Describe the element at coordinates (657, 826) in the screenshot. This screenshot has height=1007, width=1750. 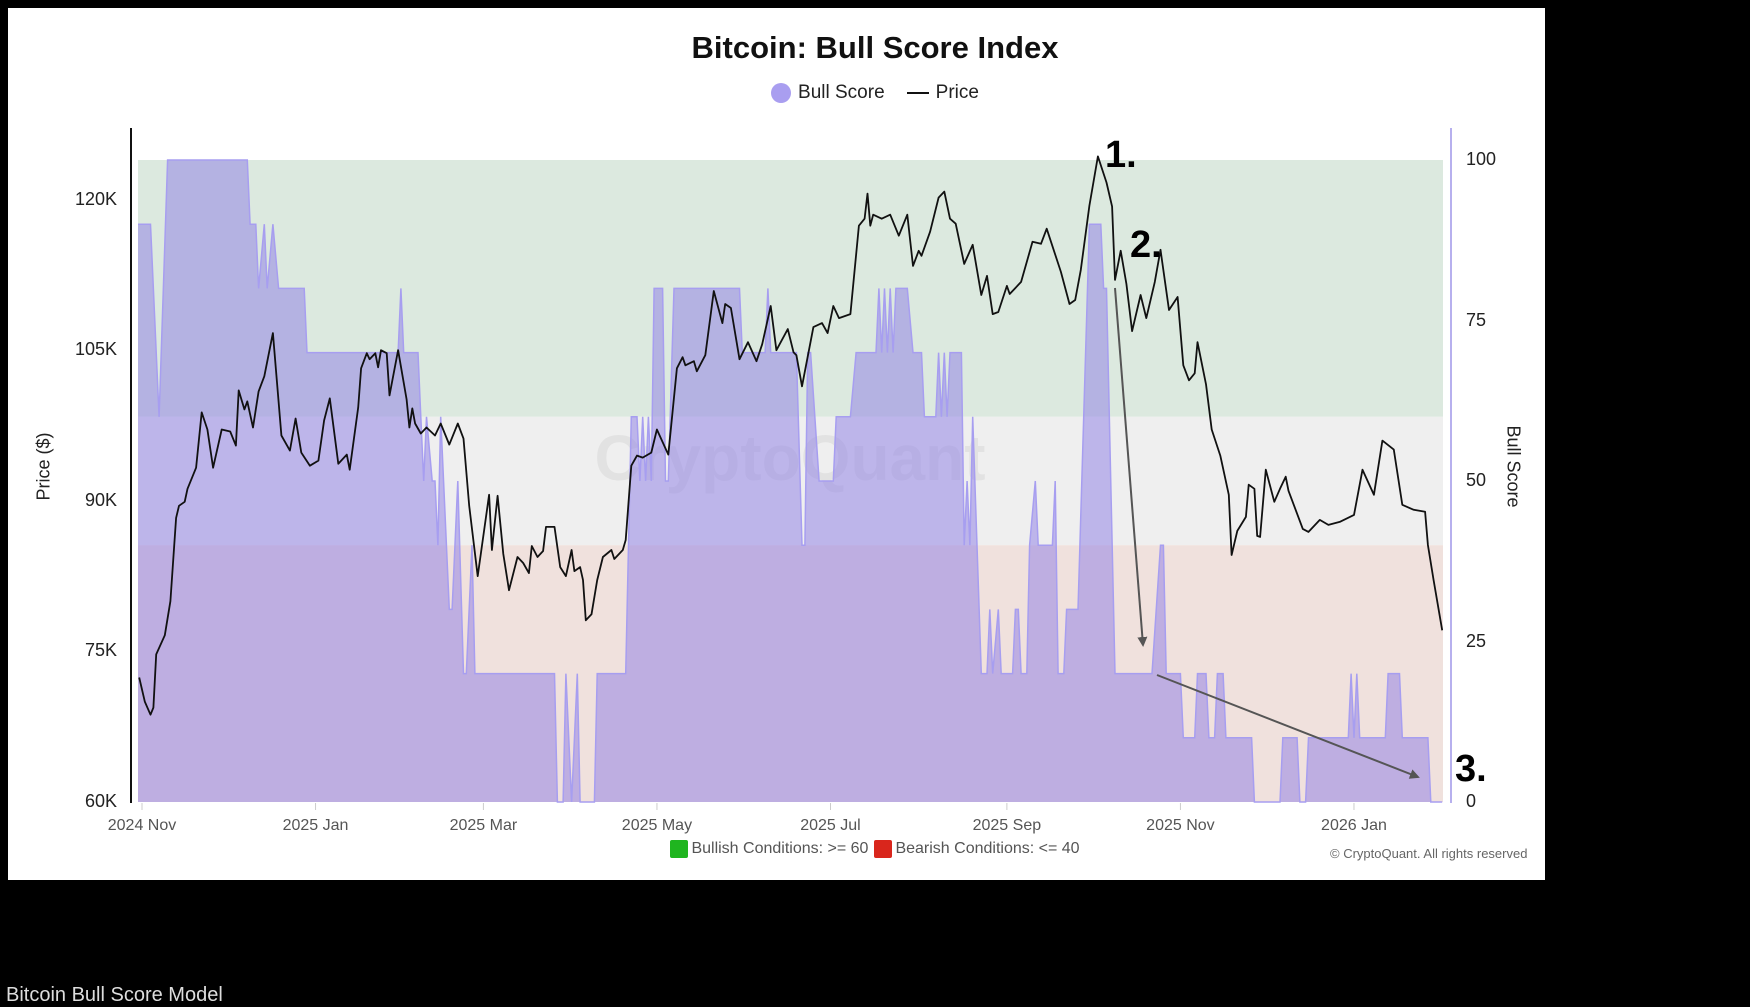
I see `x-tick-label: 2025 May` at that location.